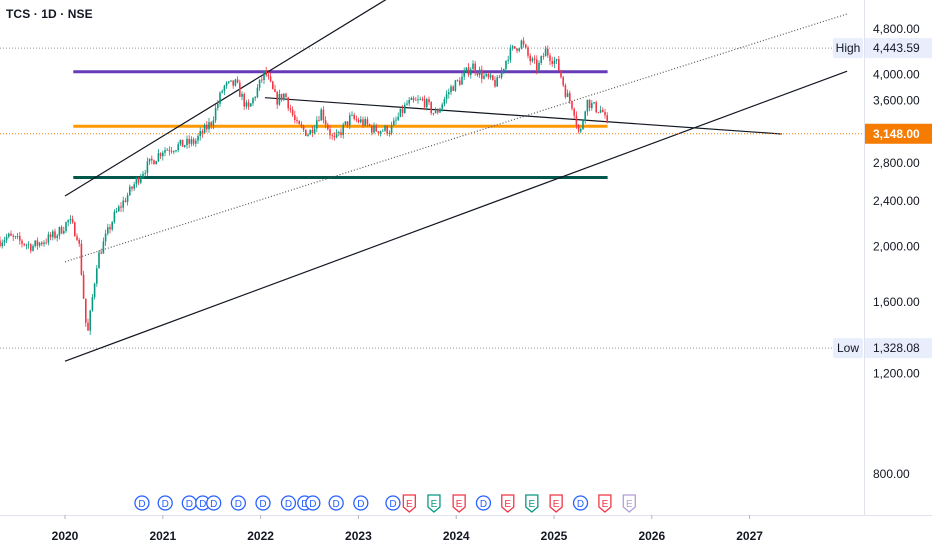 Image resolution: width=932 pixels, height=555 pixels. What do you see at coordinates (896, 373) in the screenshot?
I see `price-tick-label: 1,200.00` at bounding box center [896, 373].